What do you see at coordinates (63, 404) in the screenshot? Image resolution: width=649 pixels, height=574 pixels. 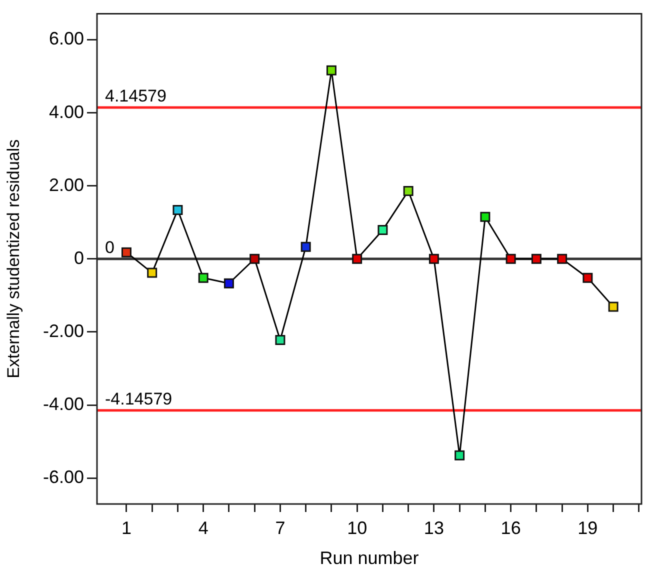 I see `y-tick-label: -4.00` at bounding box center [63, 404].